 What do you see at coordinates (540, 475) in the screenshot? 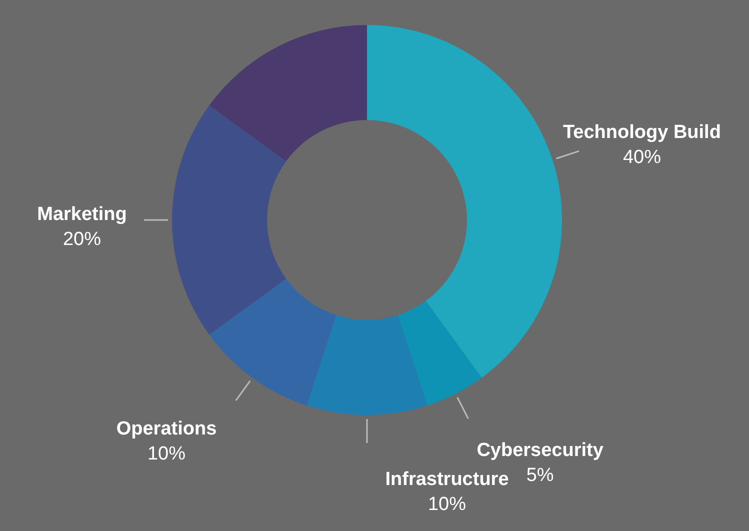
I see `data-label: 5%` at bounding box center [540, 475].